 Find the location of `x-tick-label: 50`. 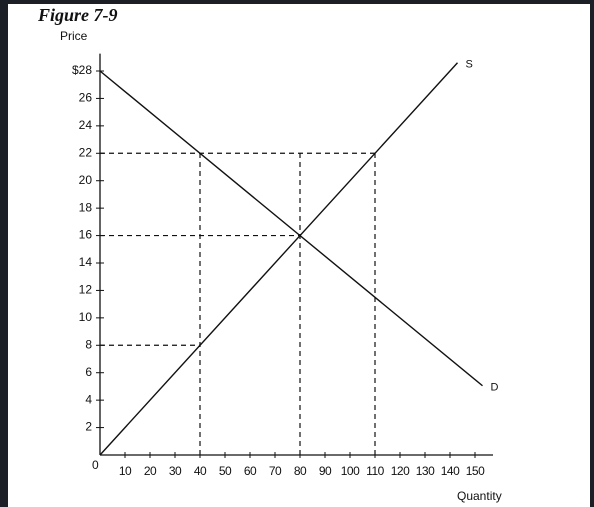

x-tick-label: 50 is located at coordinates (225, 471).